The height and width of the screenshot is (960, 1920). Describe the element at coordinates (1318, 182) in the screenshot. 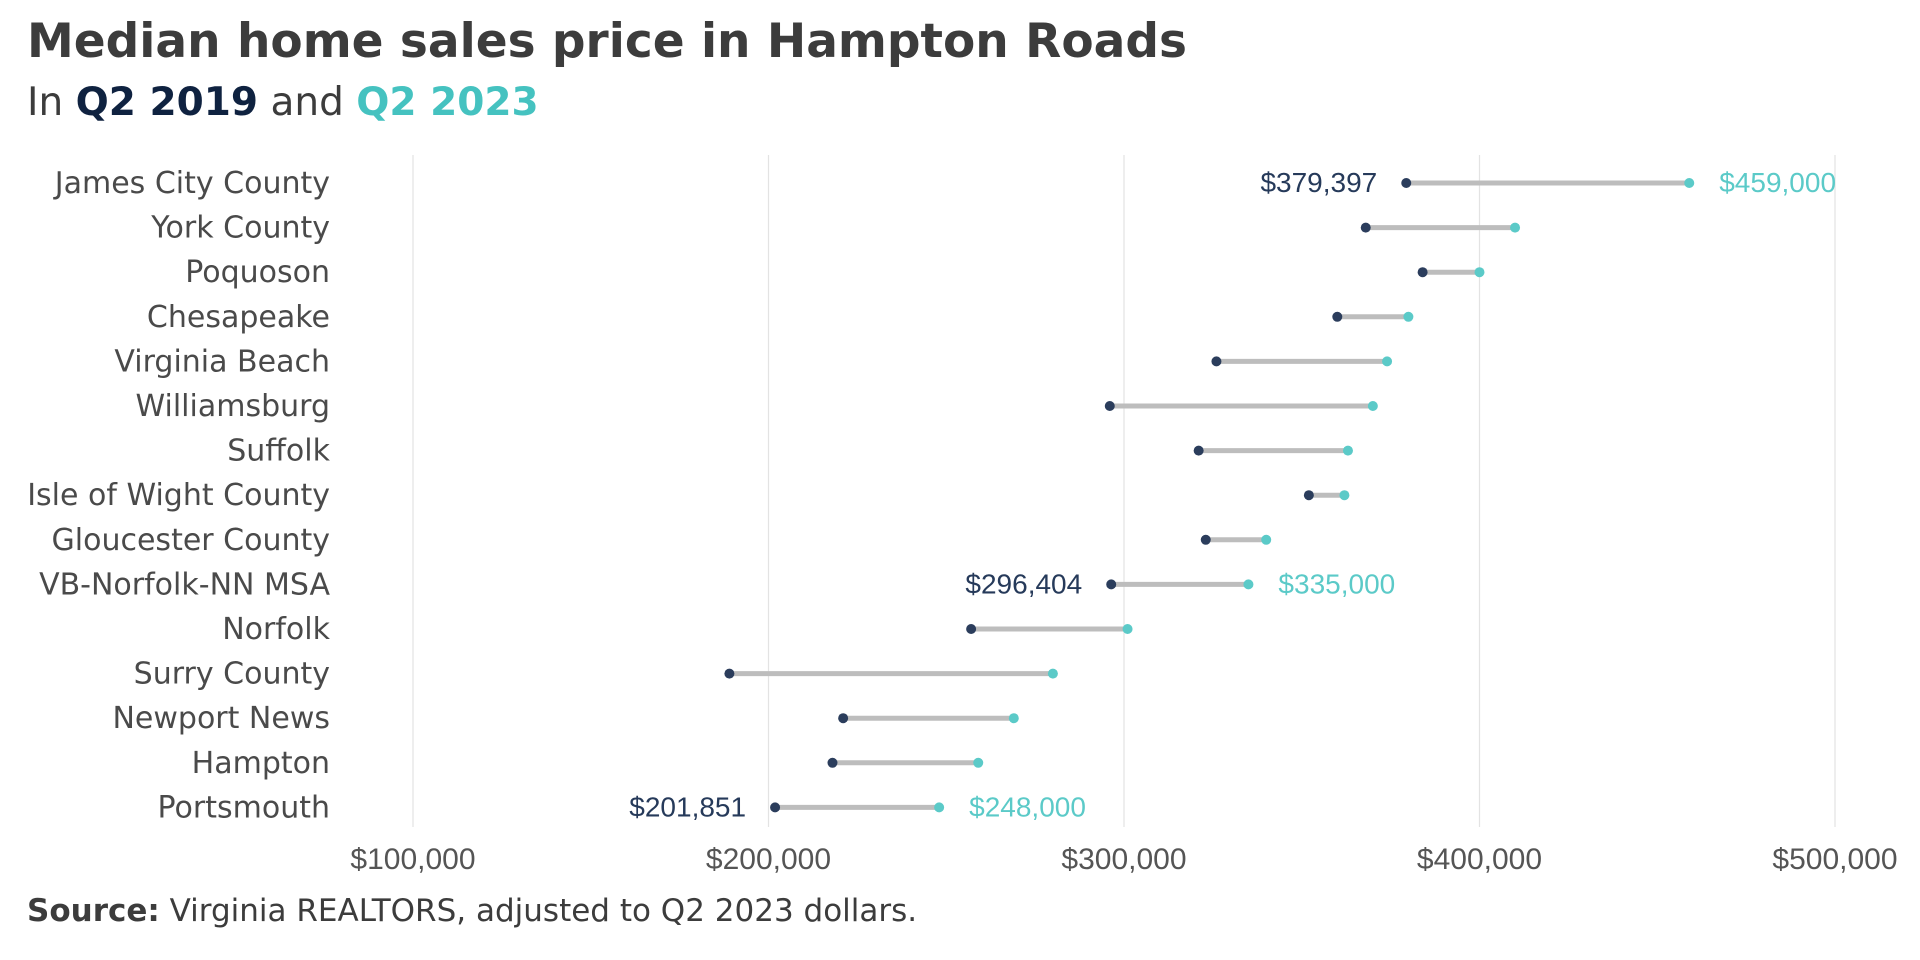

I see `data-label-q2-2019: $379,397` at that location.